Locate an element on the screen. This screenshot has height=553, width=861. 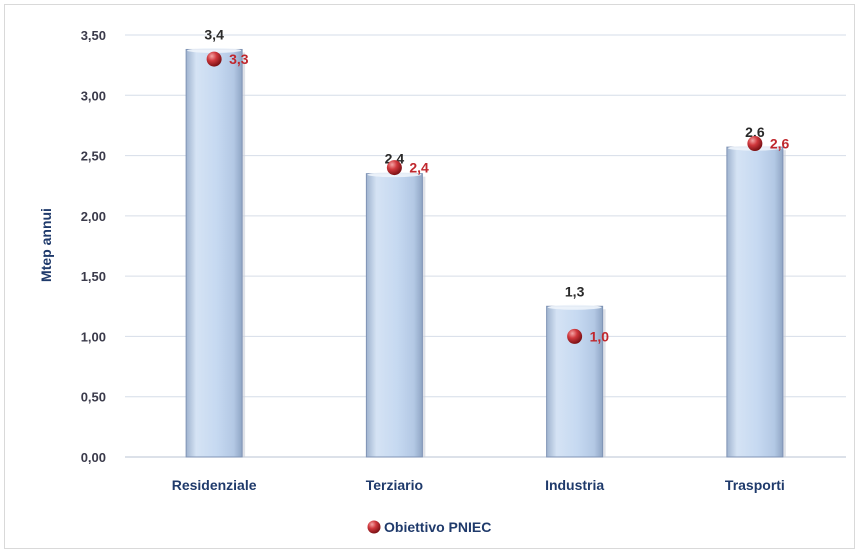
target-value-label: 3,3 is located at coordinates (239, 59).